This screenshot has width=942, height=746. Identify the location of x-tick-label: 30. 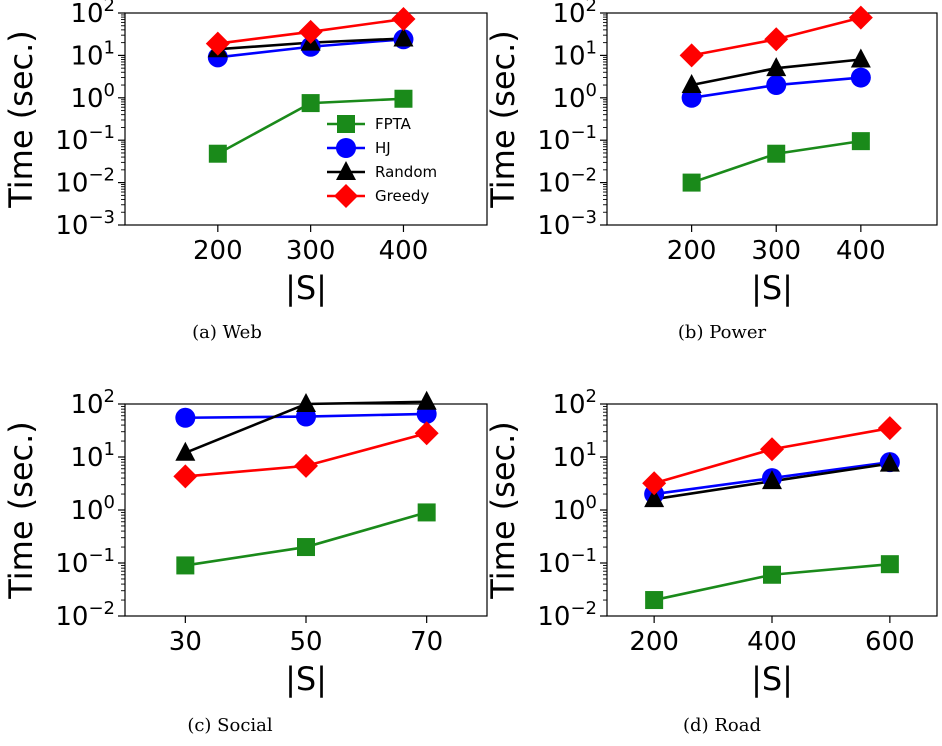
(185, 642).